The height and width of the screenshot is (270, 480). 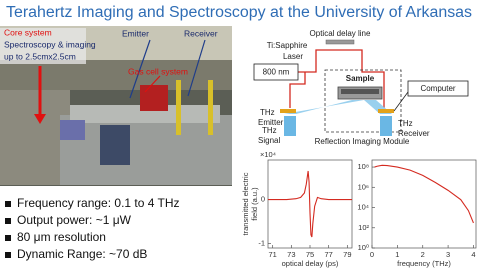 I want to click on diagram-label: Sample, so click(x=360, y=78).